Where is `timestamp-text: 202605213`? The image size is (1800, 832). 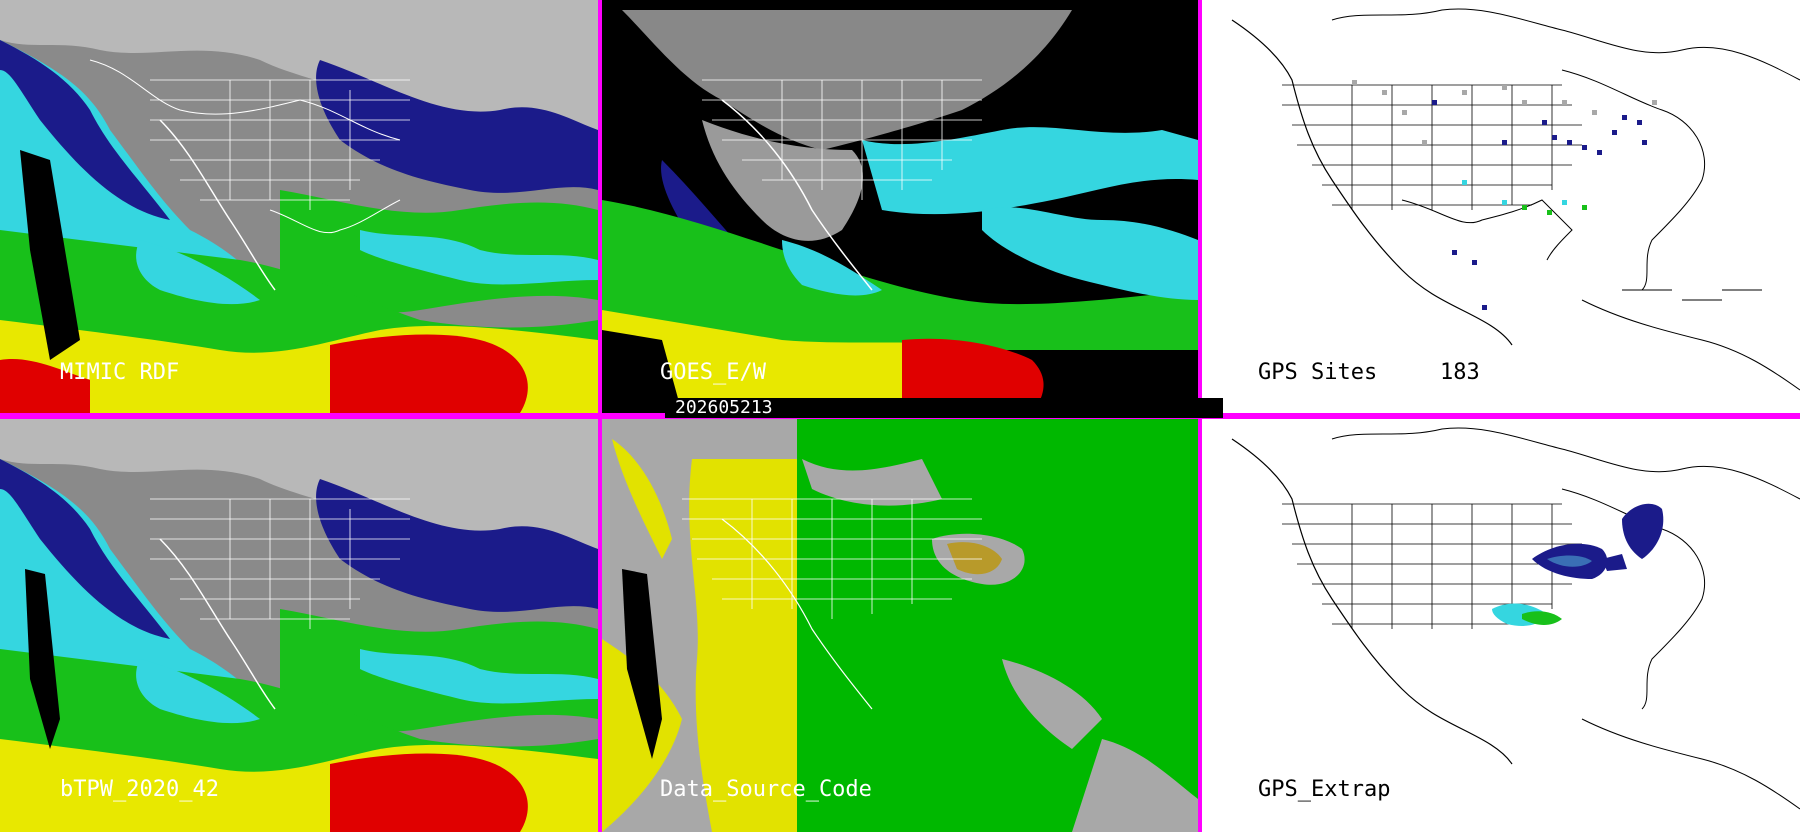
timestamp-text: 202605213 is located at coordinates (724, 407).